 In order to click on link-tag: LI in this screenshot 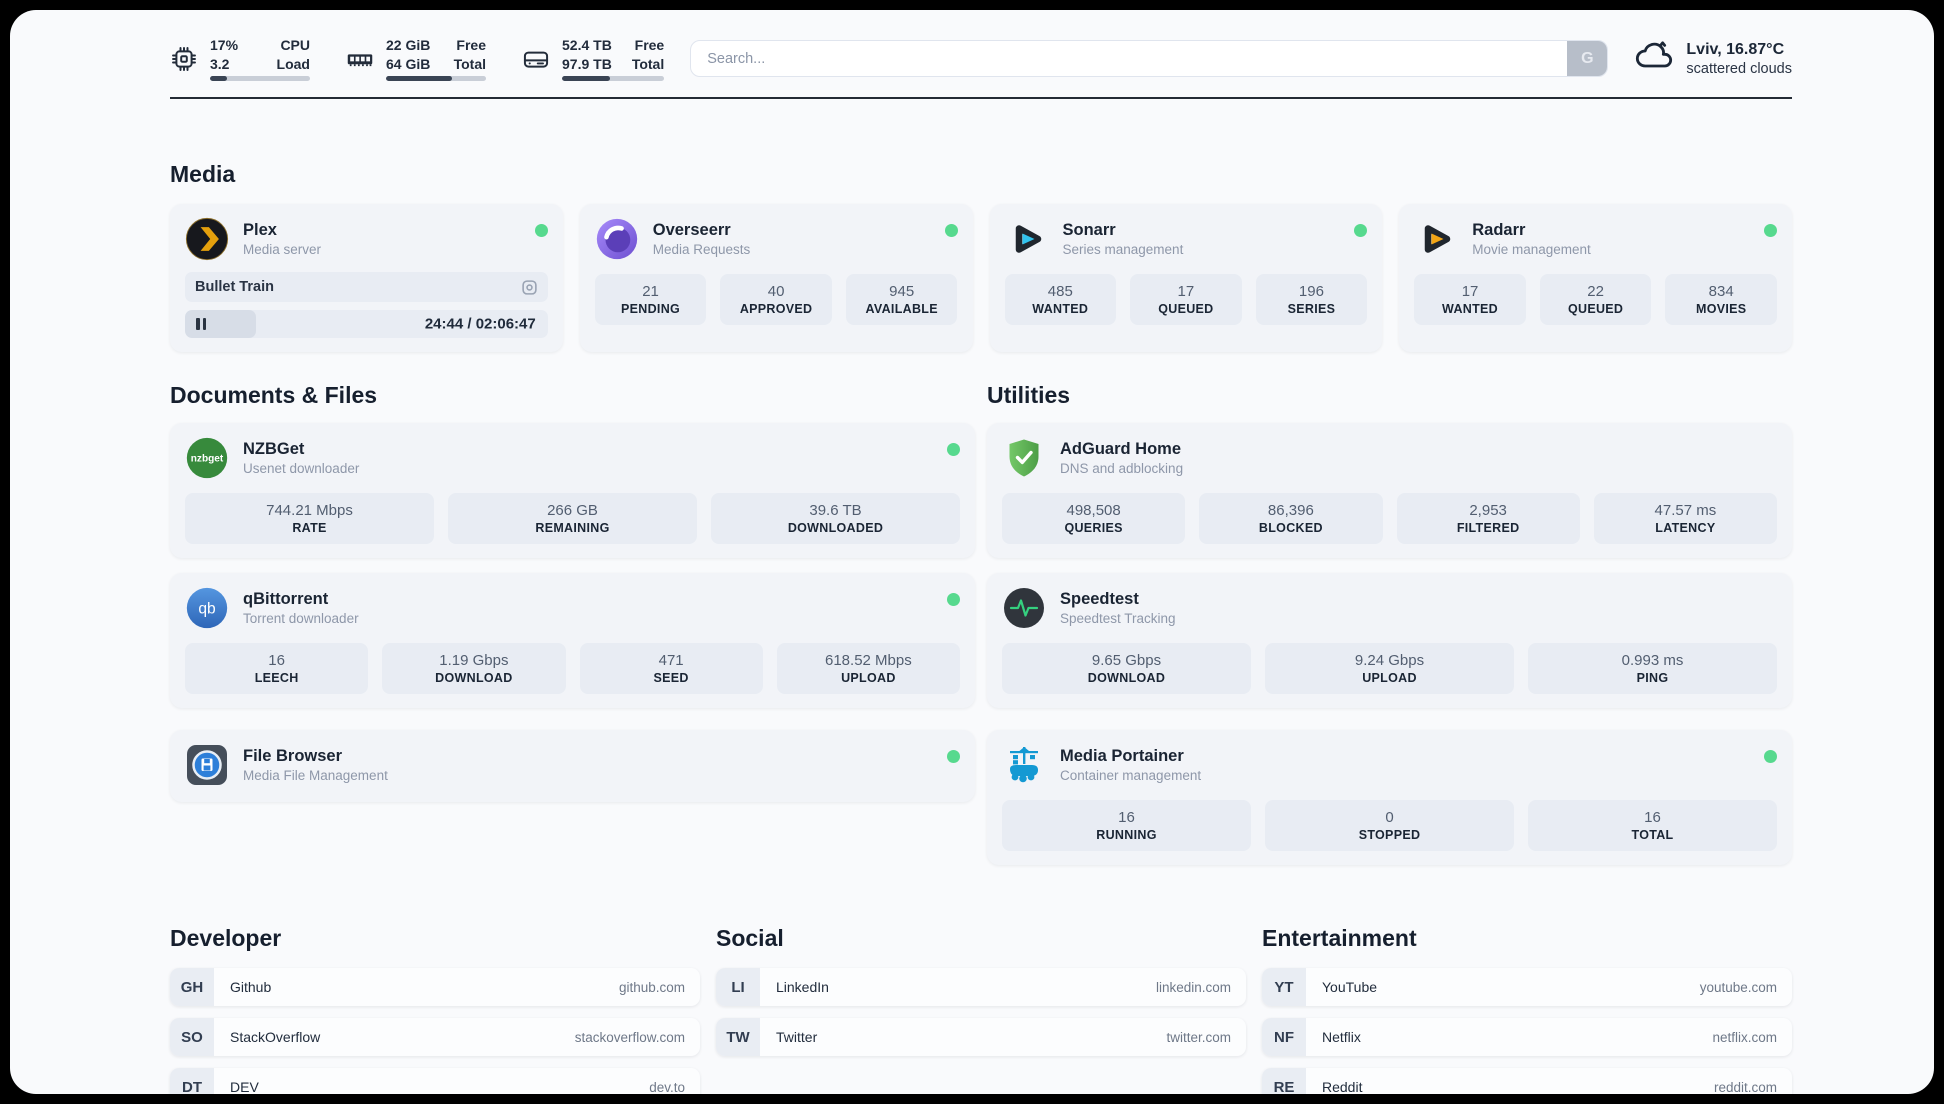, I will do `click(738, 987)`.